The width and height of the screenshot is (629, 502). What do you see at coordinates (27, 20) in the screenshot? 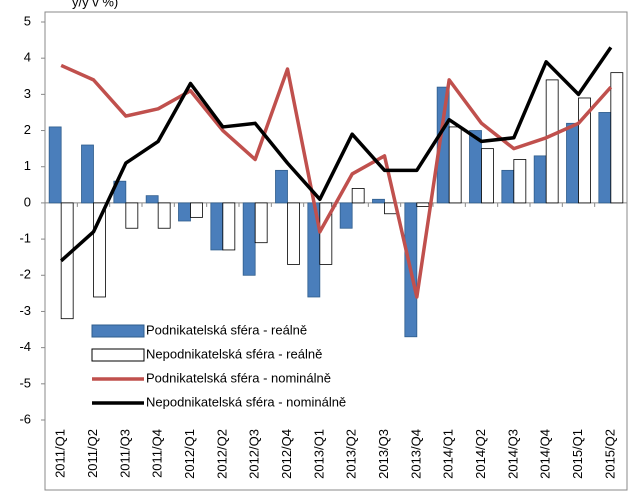
I see `y-tick-label: 5` at bounding box center [27, 20].